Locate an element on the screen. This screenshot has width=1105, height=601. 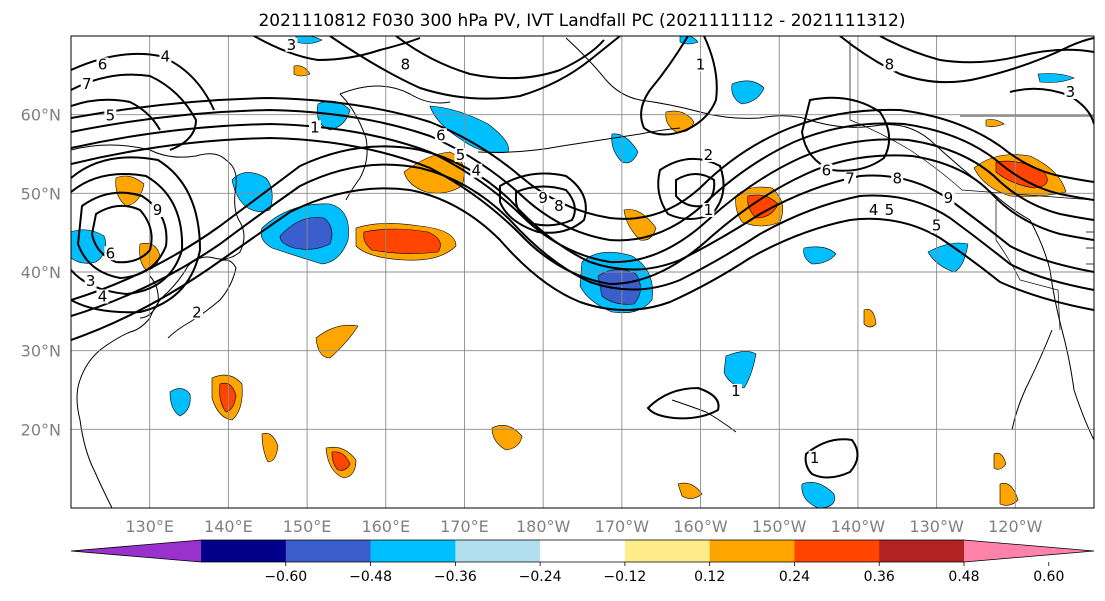
borders is located at coordinates (971, 185).